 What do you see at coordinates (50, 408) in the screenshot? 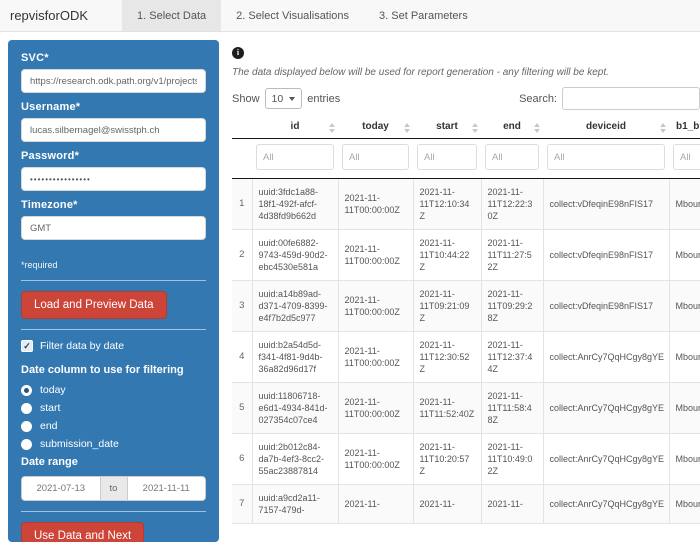
I see `radio-start-label: start` at bounding box center [50, 408].